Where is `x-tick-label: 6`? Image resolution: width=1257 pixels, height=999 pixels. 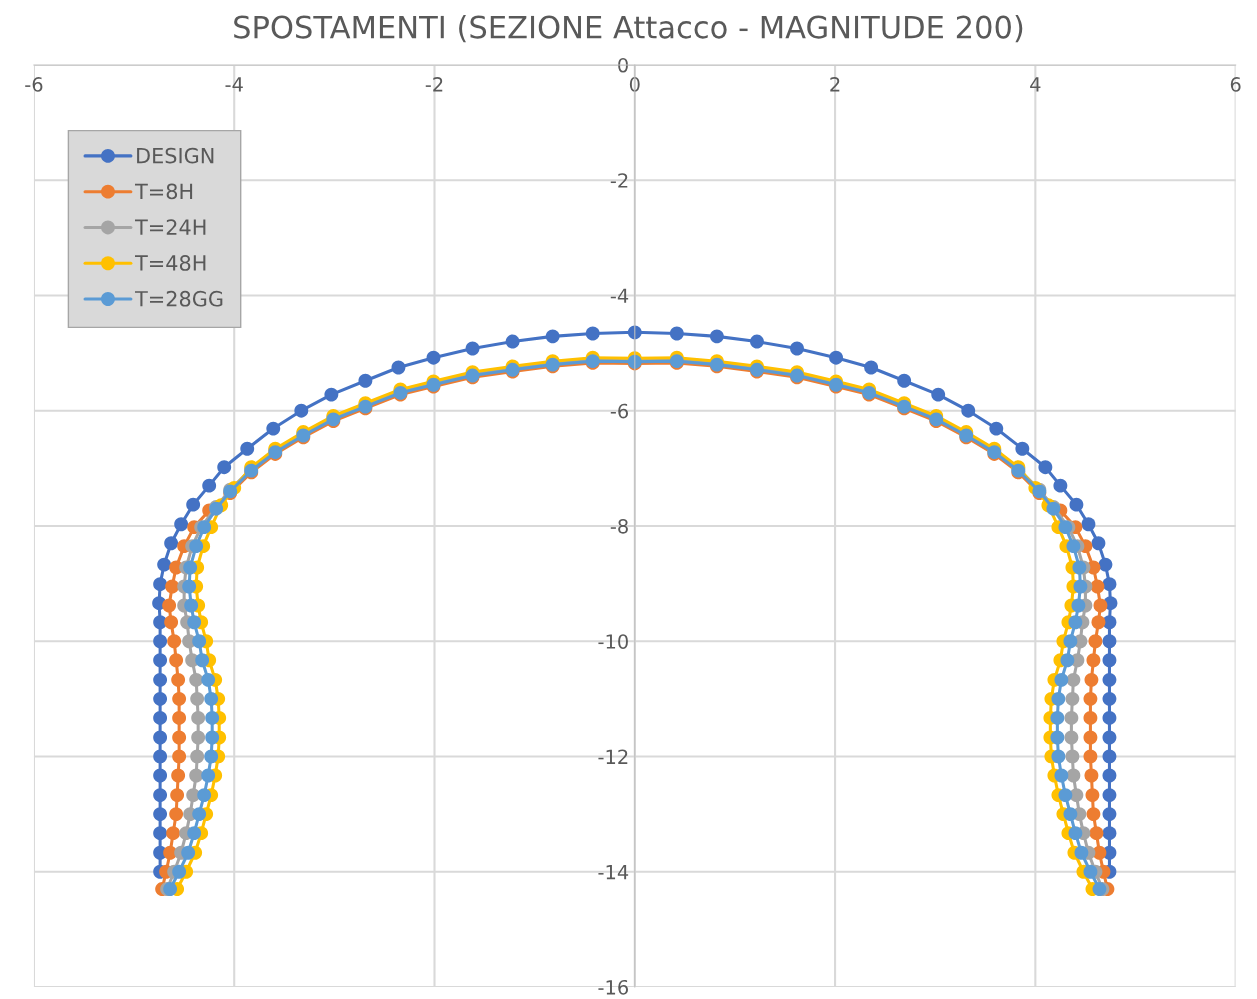 x-tick-label: 6 is located at coordinates (1235, 84).